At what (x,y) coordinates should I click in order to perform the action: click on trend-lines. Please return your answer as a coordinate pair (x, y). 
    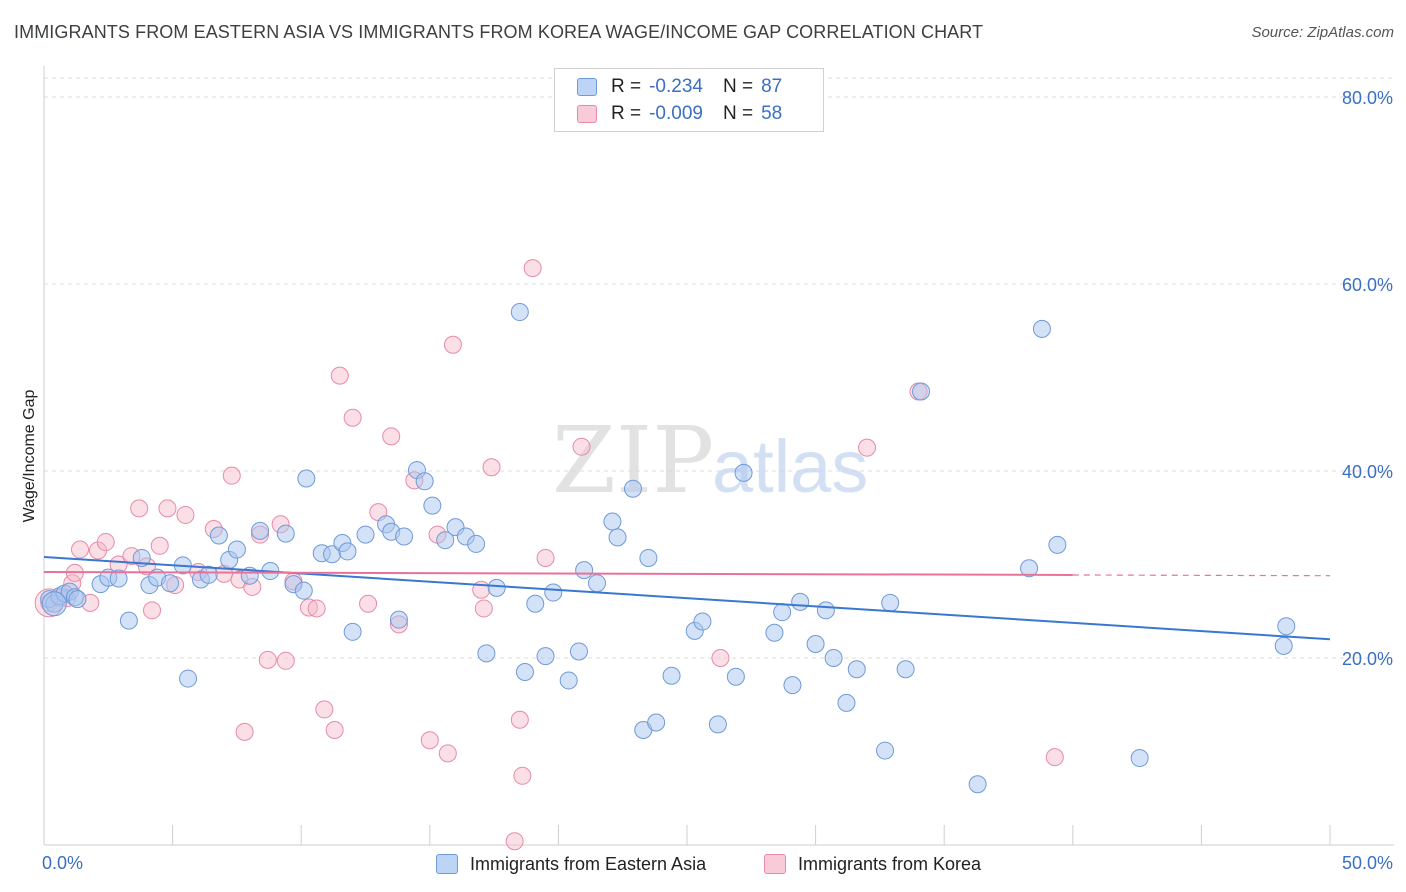
    Looking at the image, I should click on (687, 598).